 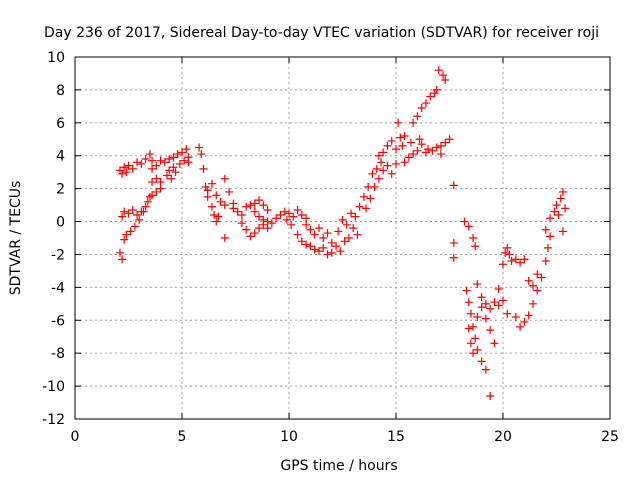 I want to click on y-tick-label: -12, so click(x=53, y=420).